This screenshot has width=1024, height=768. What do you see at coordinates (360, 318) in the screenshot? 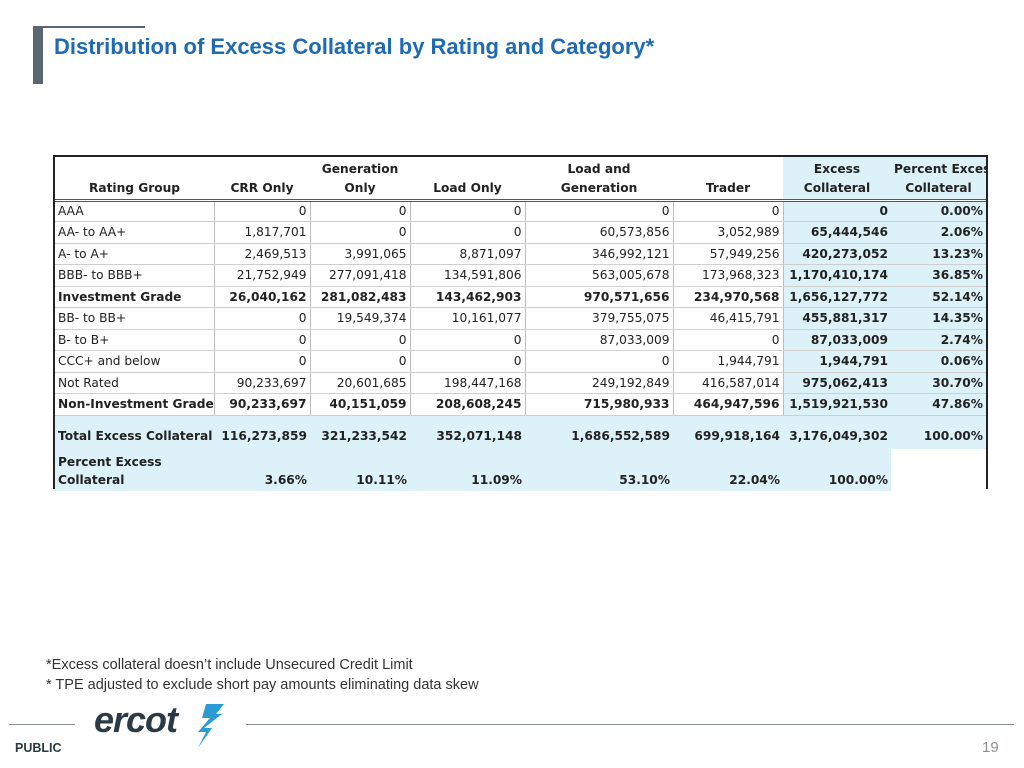
I see `table-cell: 19,549,374` at bounding box center [360, 318].